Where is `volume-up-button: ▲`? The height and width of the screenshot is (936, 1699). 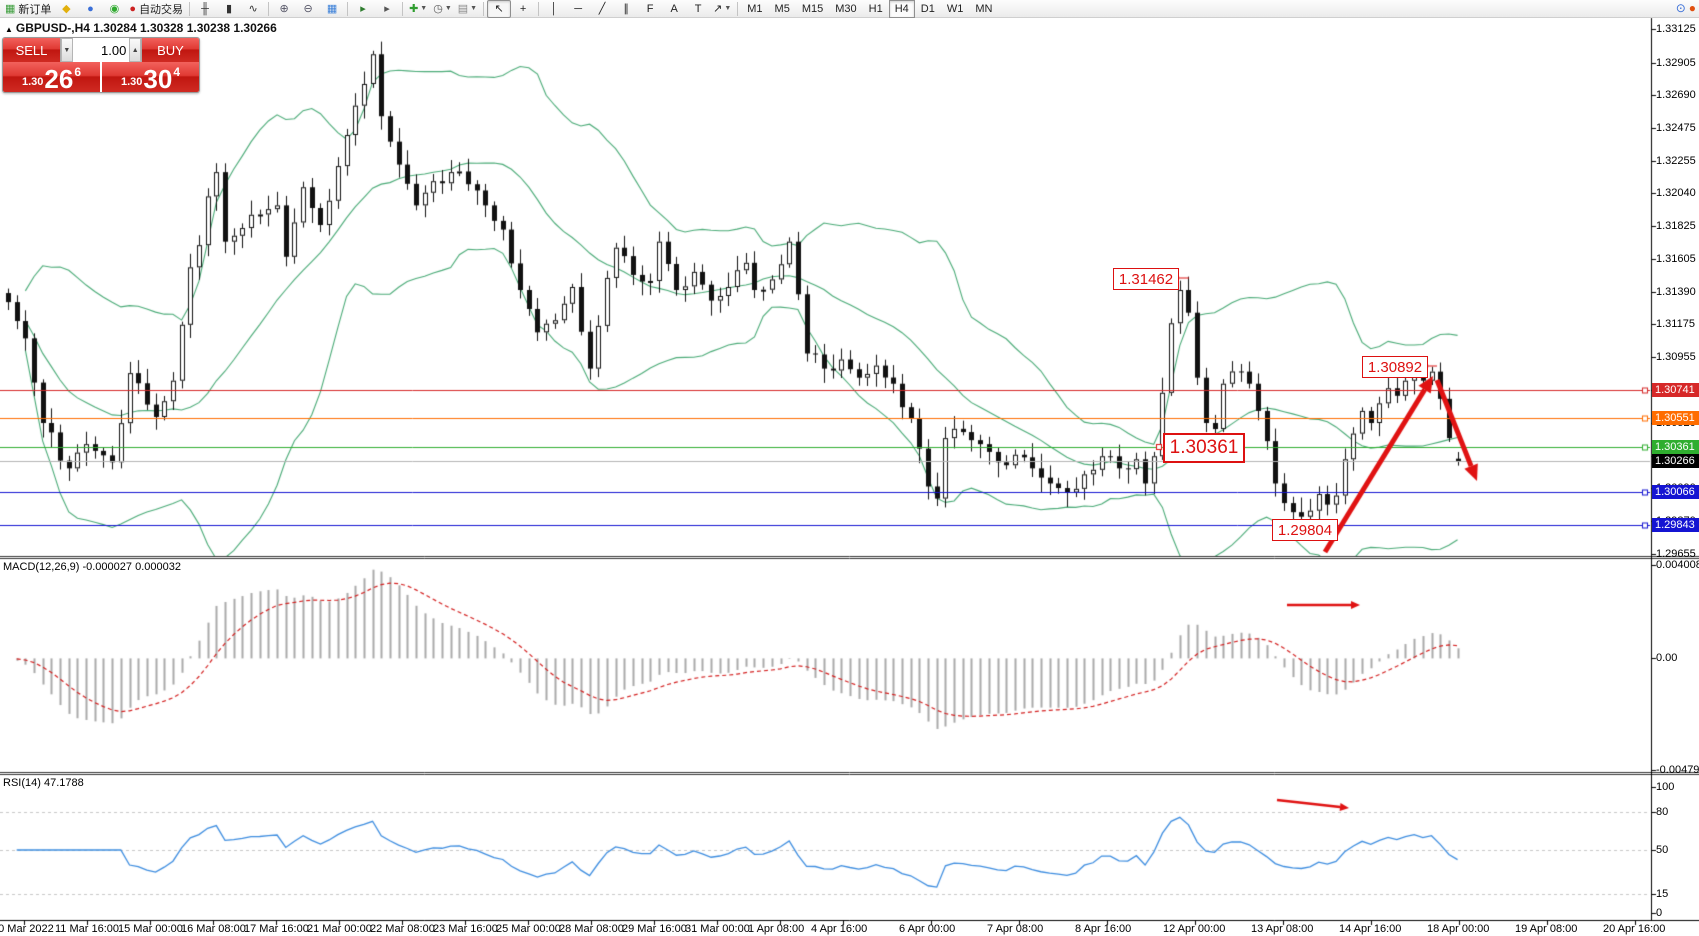
volume-up-button: ▲ is located at coordinates (135, 50).